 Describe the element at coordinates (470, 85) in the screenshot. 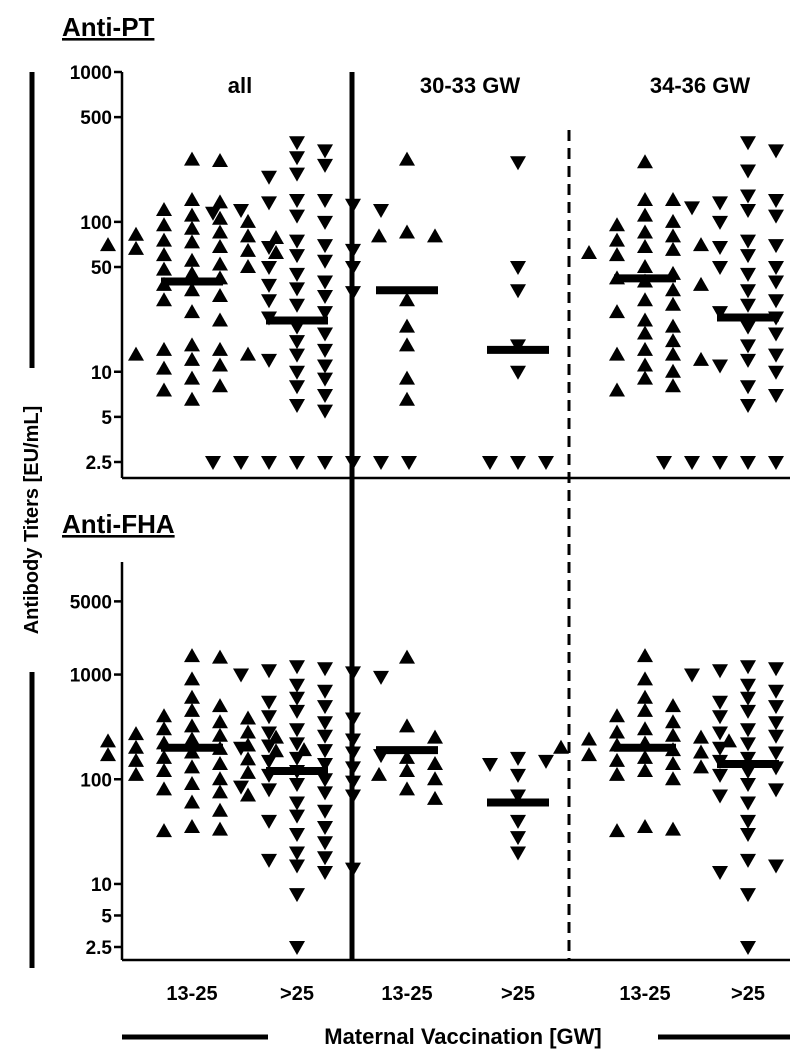

I see `group-label-30-33: 30-33 GW` at that location.